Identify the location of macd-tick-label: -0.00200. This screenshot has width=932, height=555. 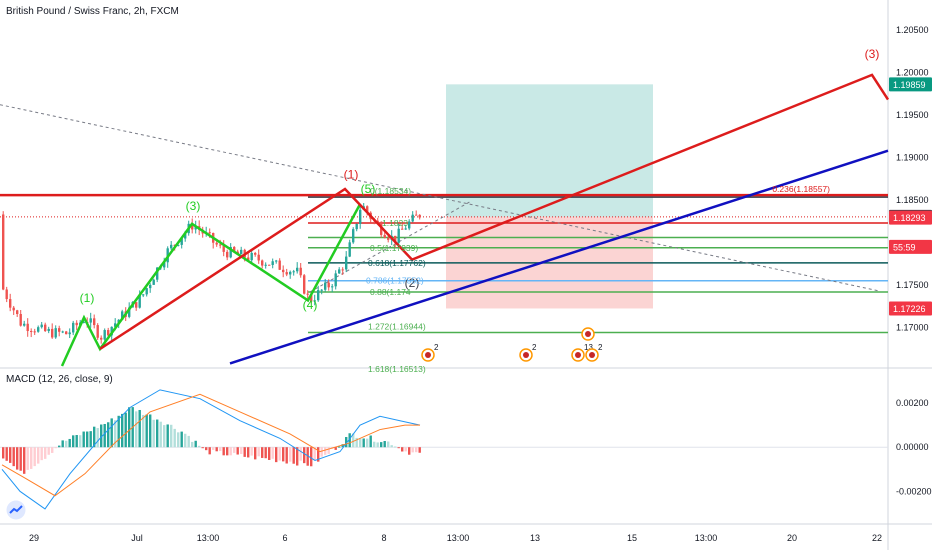
(914, 491).